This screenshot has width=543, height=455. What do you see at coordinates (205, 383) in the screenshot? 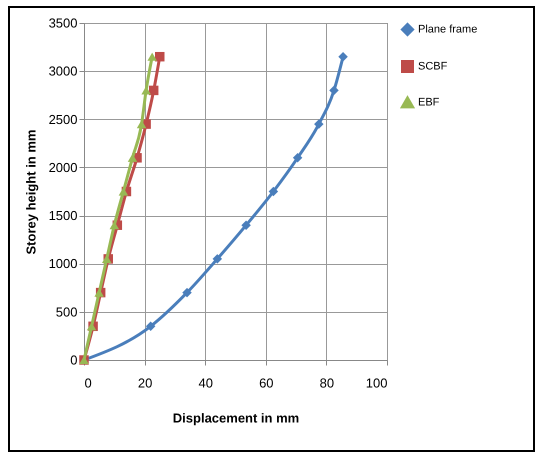
I see `x-tick-label: 40` at bounding box center [205, 383].